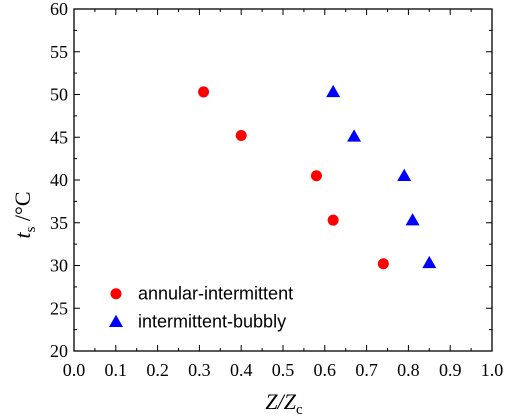 The width and height of the screenshot is (512, 418). Describe the element at coordinates (215, 294) in the screenshot. I see `legend-label: annular-intermittent` at that location.